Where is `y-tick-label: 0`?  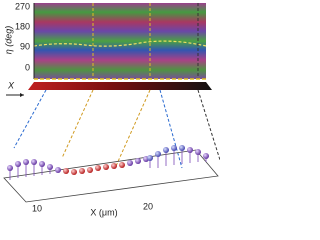 y-tick-label: 0 is located at coordinates (27, 67).